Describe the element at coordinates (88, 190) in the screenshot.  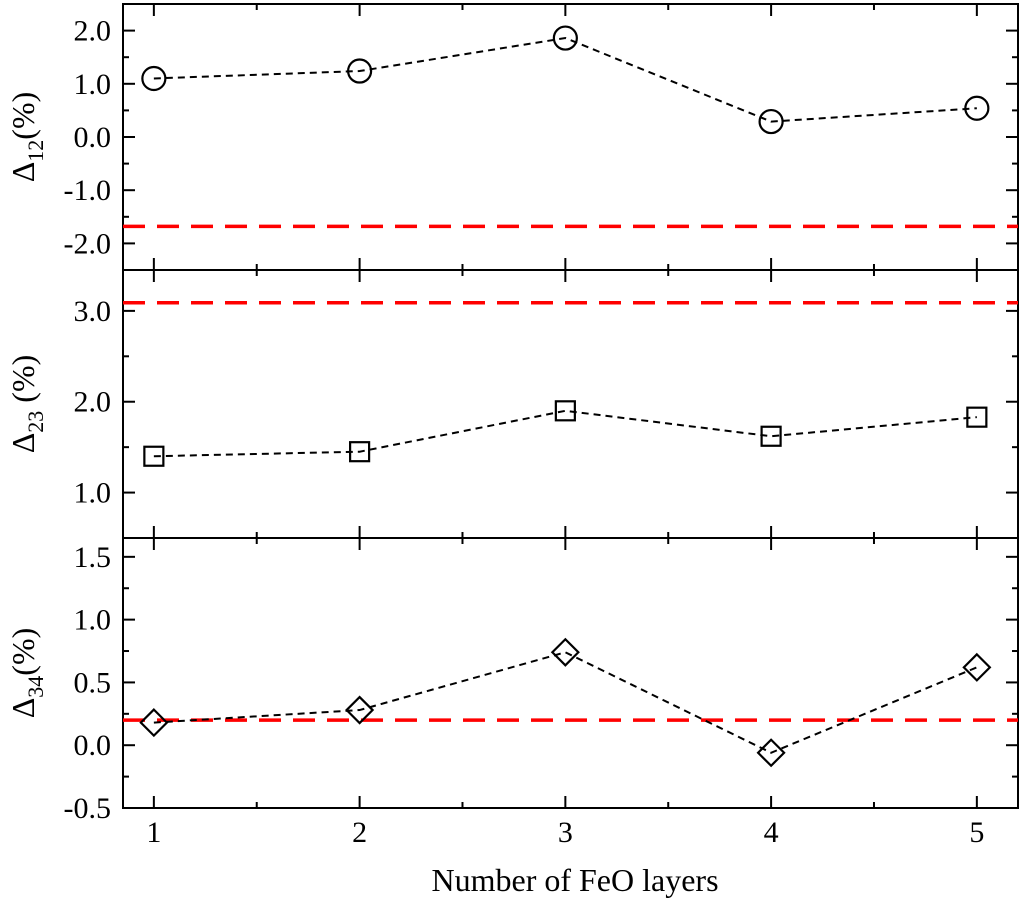
I see `y-tick-label: -1.0` at that location.